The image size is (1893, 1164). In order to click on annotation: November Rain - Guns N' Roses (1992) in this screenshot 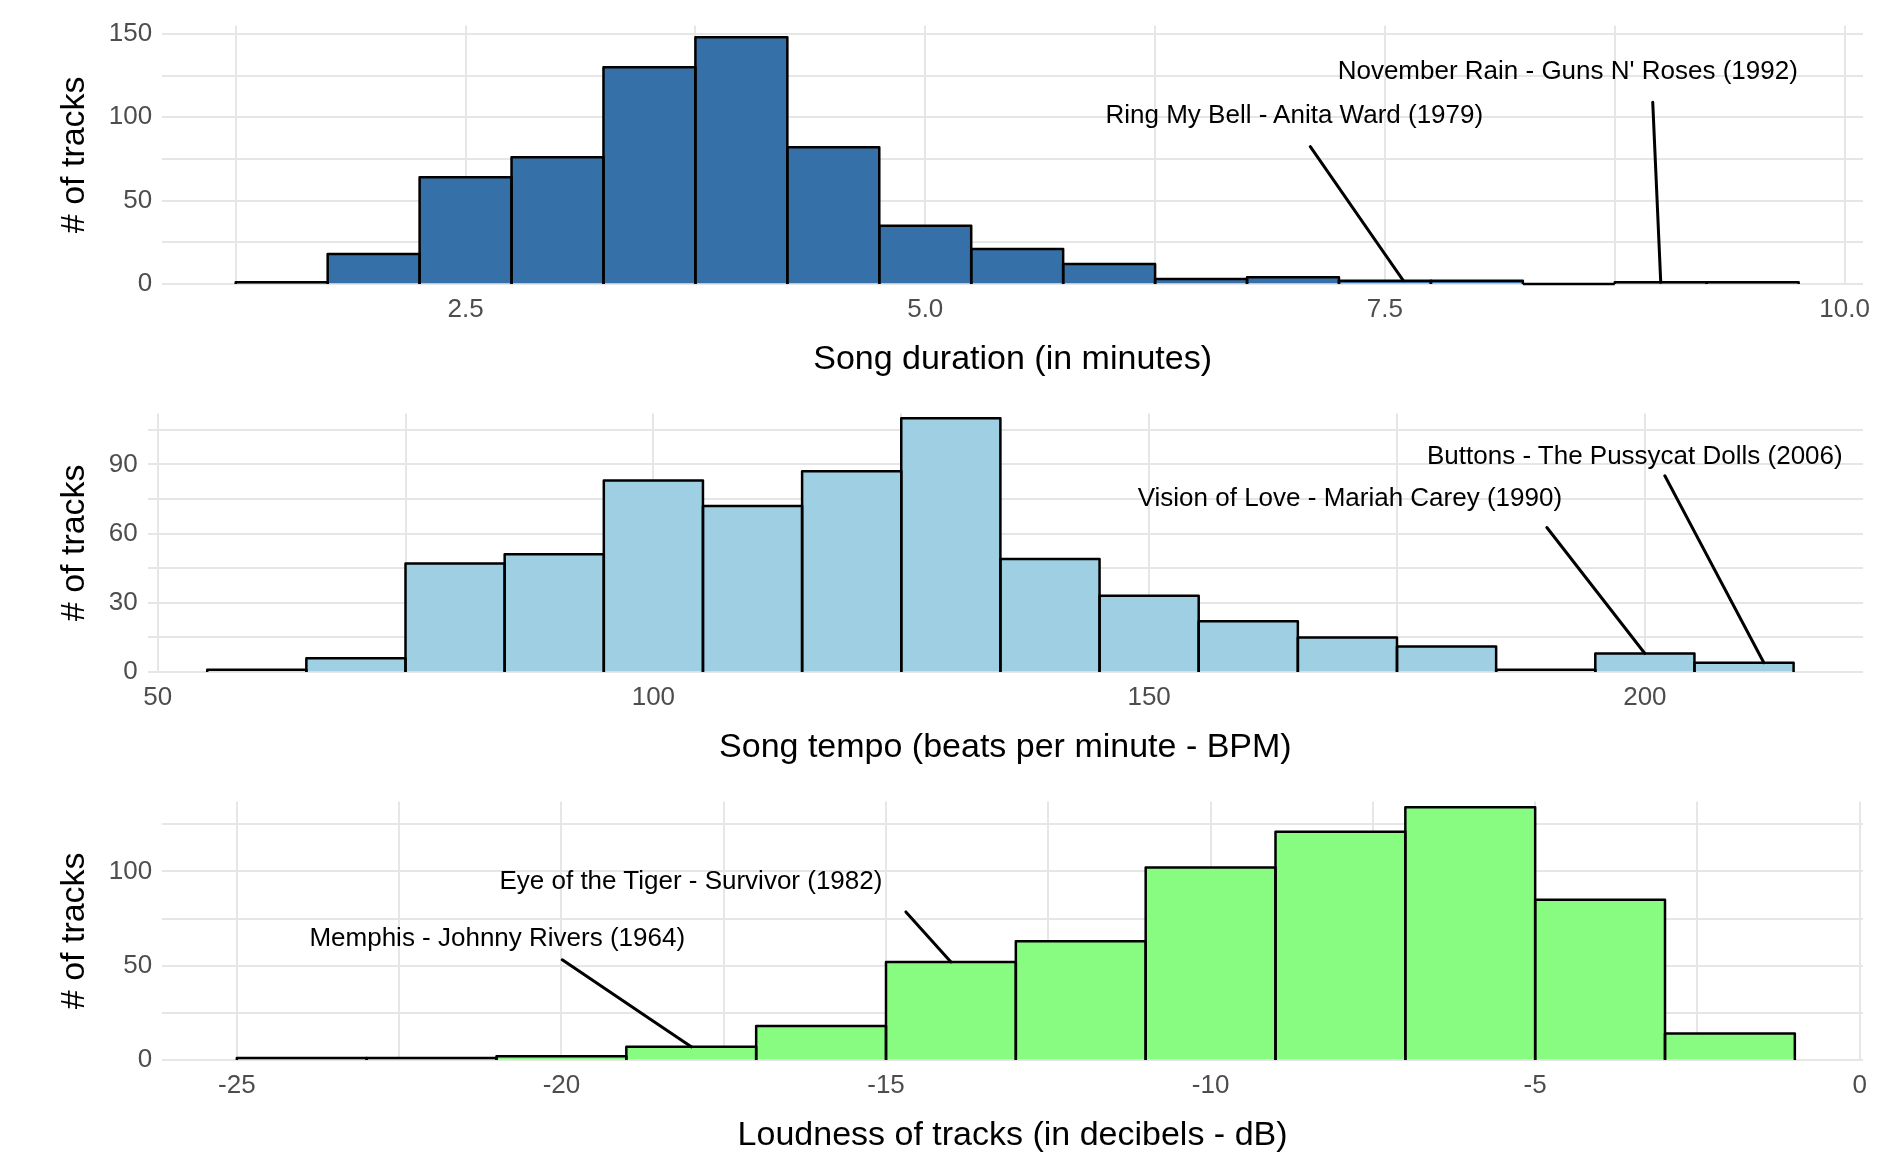, I will do `click(1567, 69)`.